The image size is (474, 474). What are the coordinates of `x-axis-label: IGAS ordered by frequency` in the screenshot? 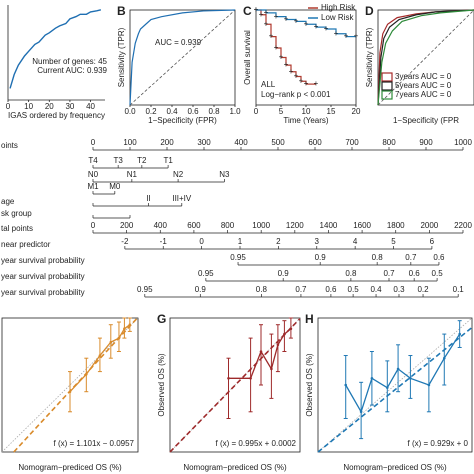 It's located at (56, 115).